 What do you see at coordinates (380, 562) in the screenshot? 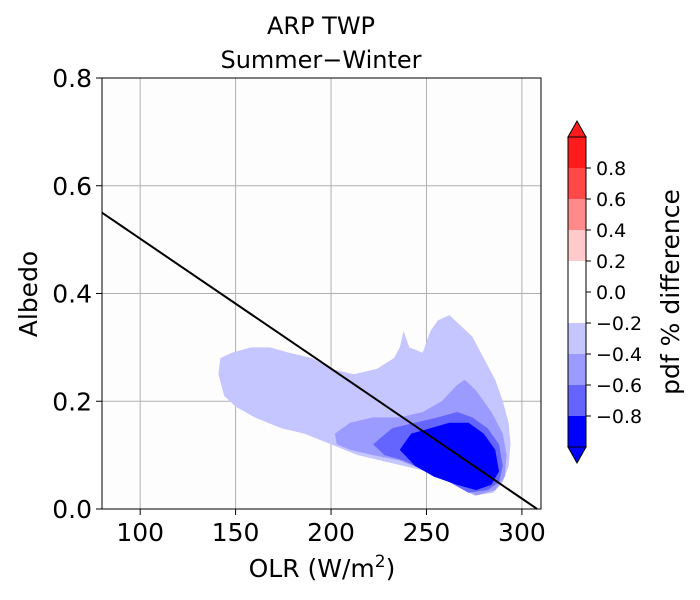
I see `x-axis-label-superscript: 2` at bounding box center [380, 562].